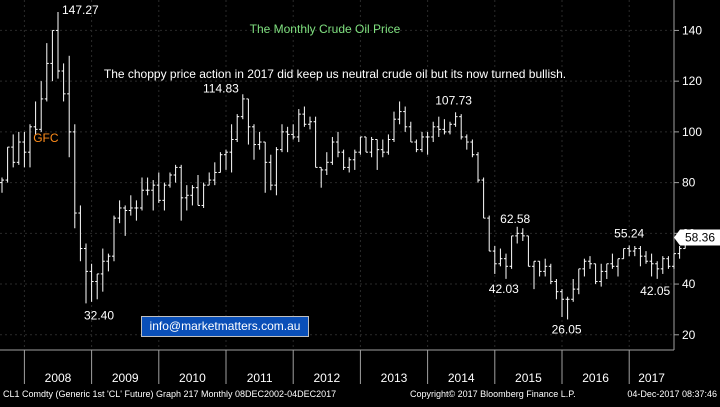  What do you see at coordinates (692, 30) in the screenshot?
I see `y-tick-label: 140` at bounding box center [692, 30].